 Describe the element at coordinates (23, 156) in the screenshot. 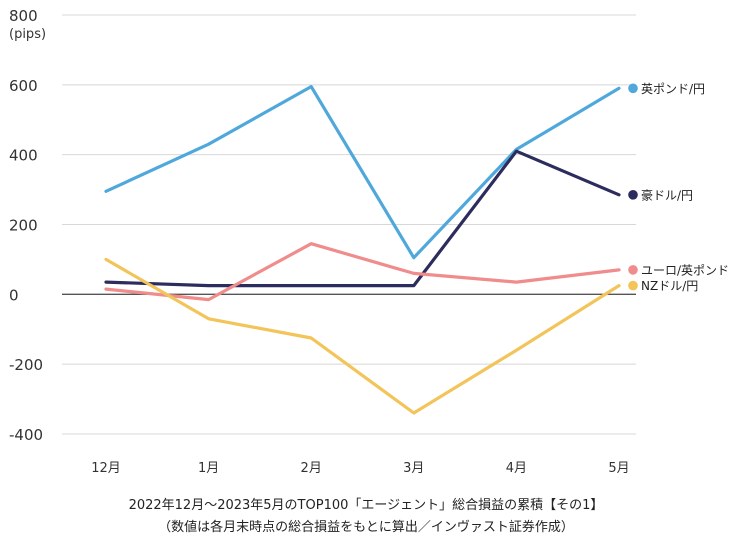

I see `y-tick-label: 400` at that location.